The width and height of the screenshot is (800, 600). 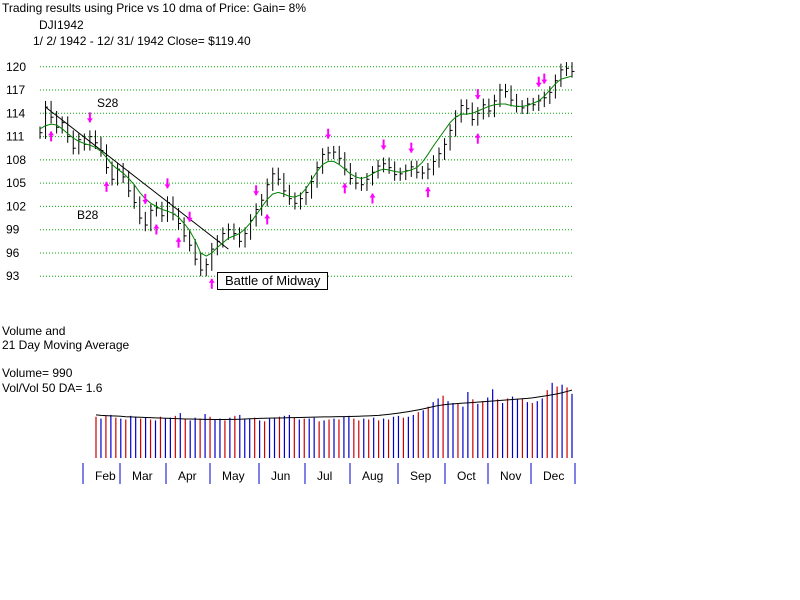 I want to click on y-tick-label: 114, so click(x=15, y=113).